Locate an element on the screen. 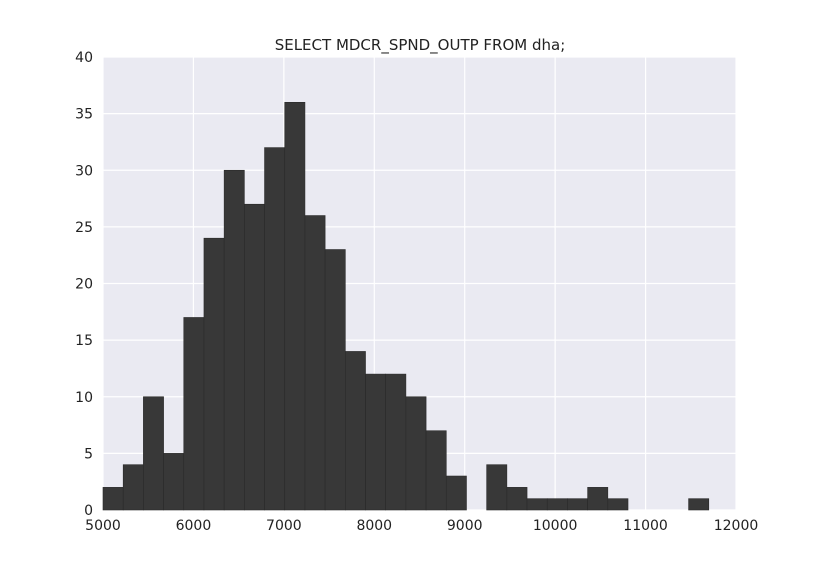 This screenshot has height=567, width=817. chart-title: SELECT MDCR_SPND_OUTP FROM dha; is located at coordinates (420, 45).